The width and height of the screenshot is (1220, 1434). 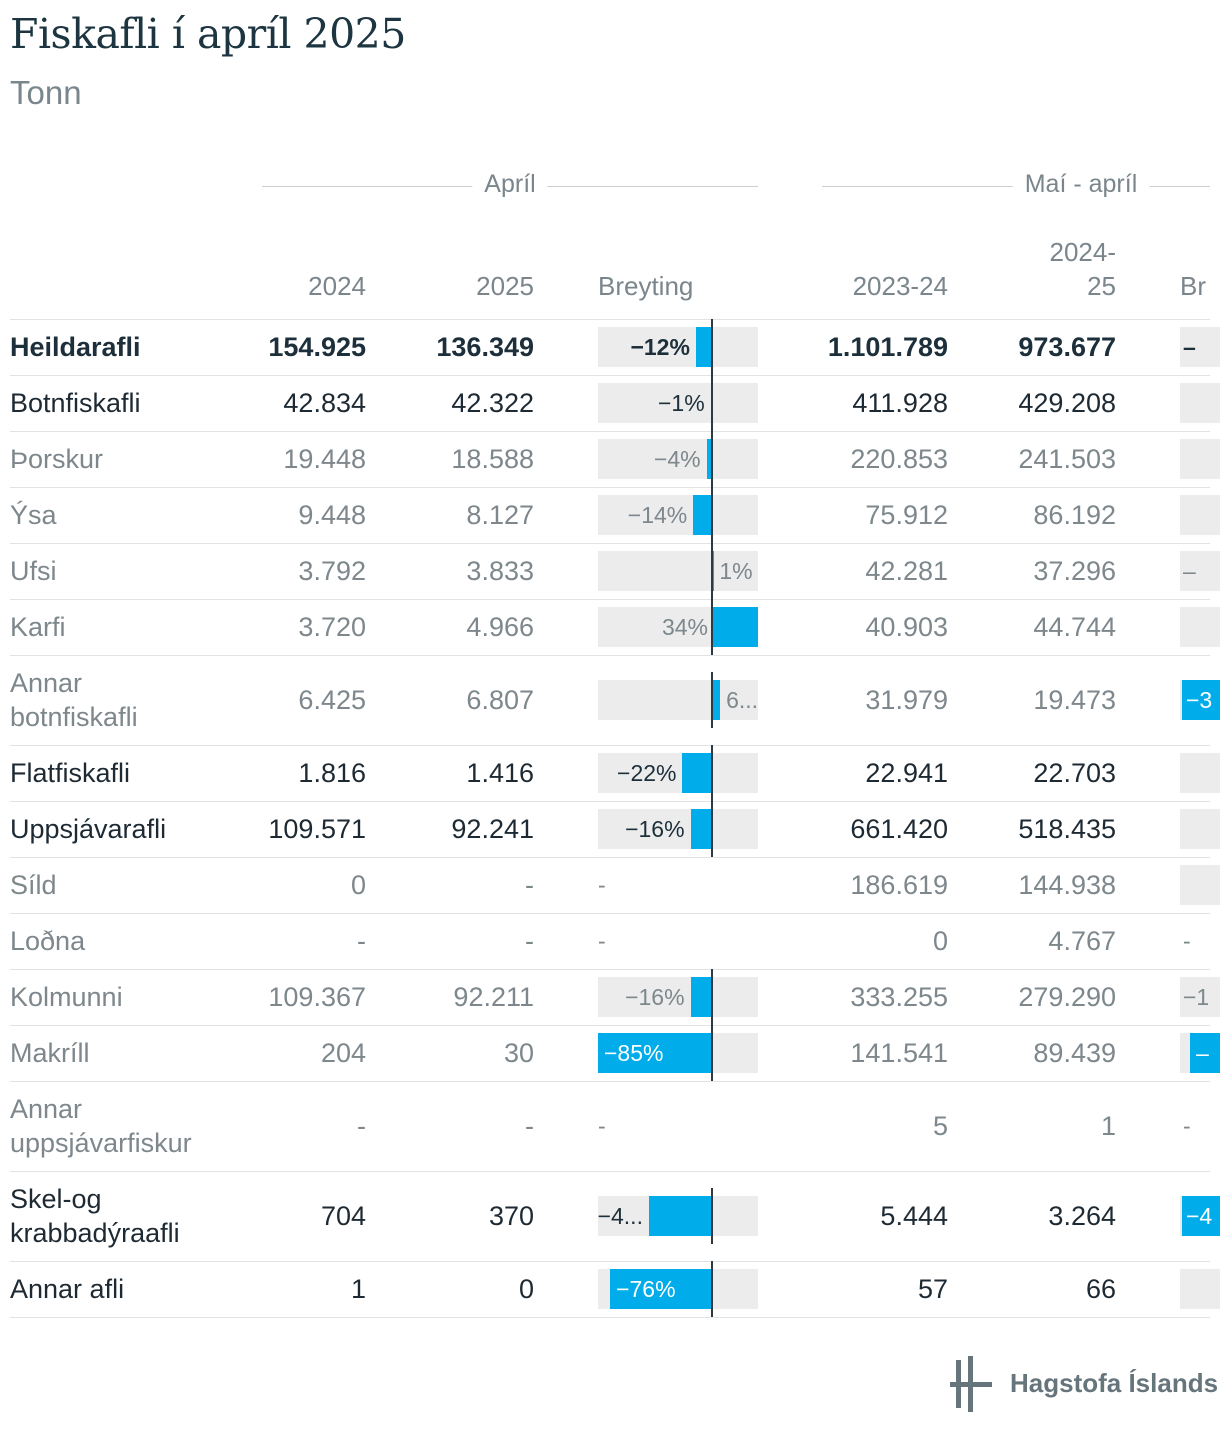 What do you see at coordinates (57, 459) in the screenshot?
I see `row-label: Þorskur` at bounding box center [57, 459].